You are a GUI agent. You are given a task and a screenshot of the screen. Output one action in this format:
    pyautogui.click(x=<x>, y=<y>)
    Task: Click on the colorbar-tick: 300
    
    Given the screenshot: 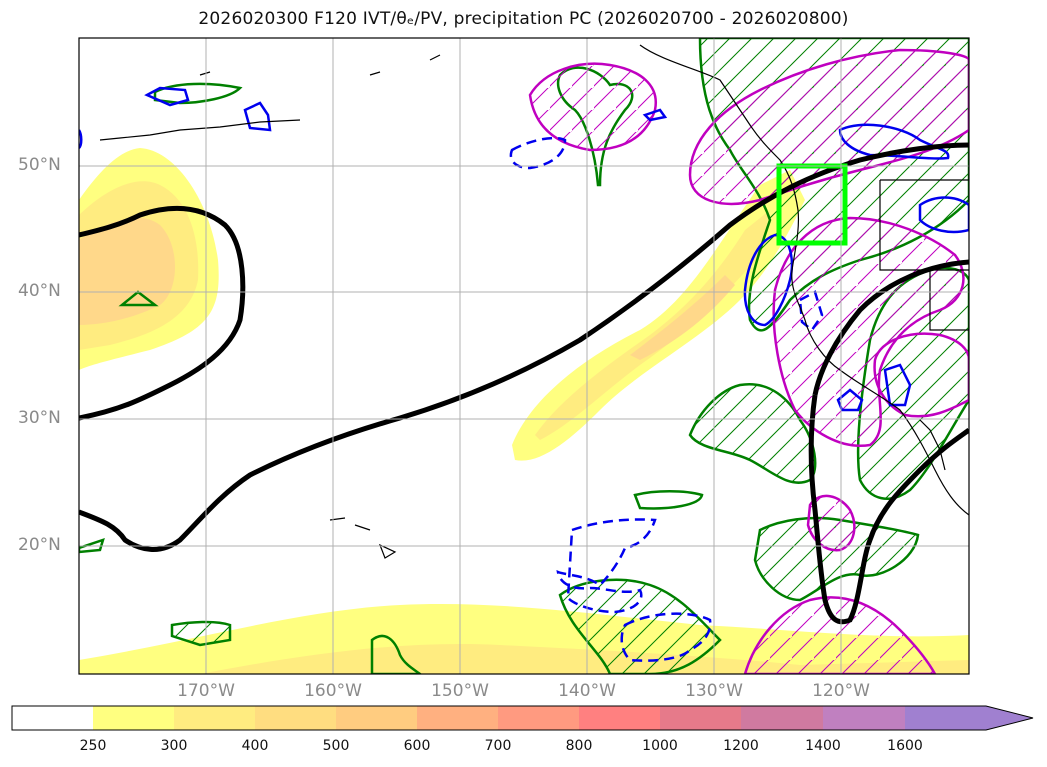 What is the action you would take?
    pyautogui.click(x=174, y=746)
    